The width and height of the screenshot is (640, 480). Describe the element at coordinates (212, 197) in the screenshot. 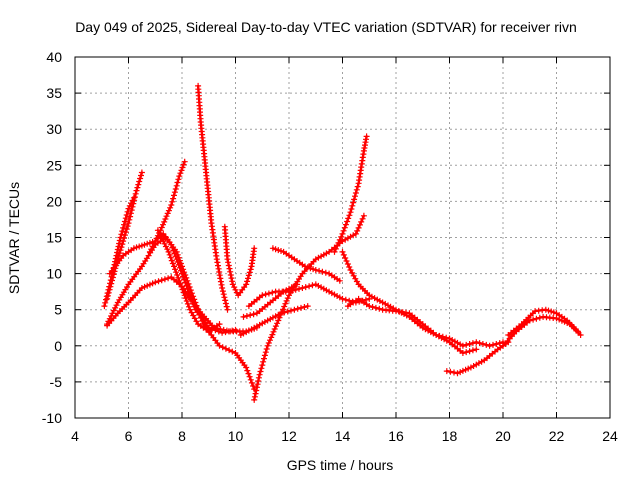

I see `series-line` at that location.